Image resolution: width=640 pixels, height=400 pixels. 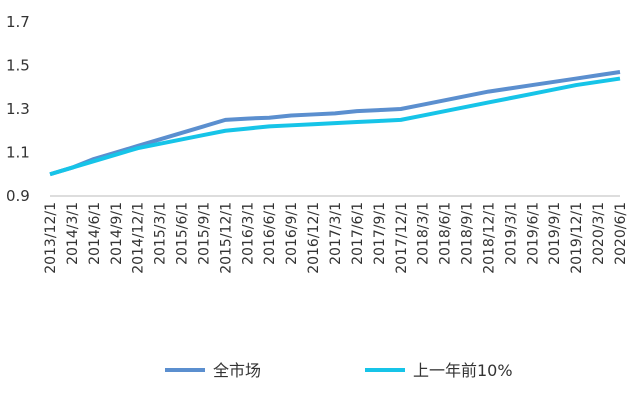 I want to click on legend-label: 全市场, so click(x=237, y=370).